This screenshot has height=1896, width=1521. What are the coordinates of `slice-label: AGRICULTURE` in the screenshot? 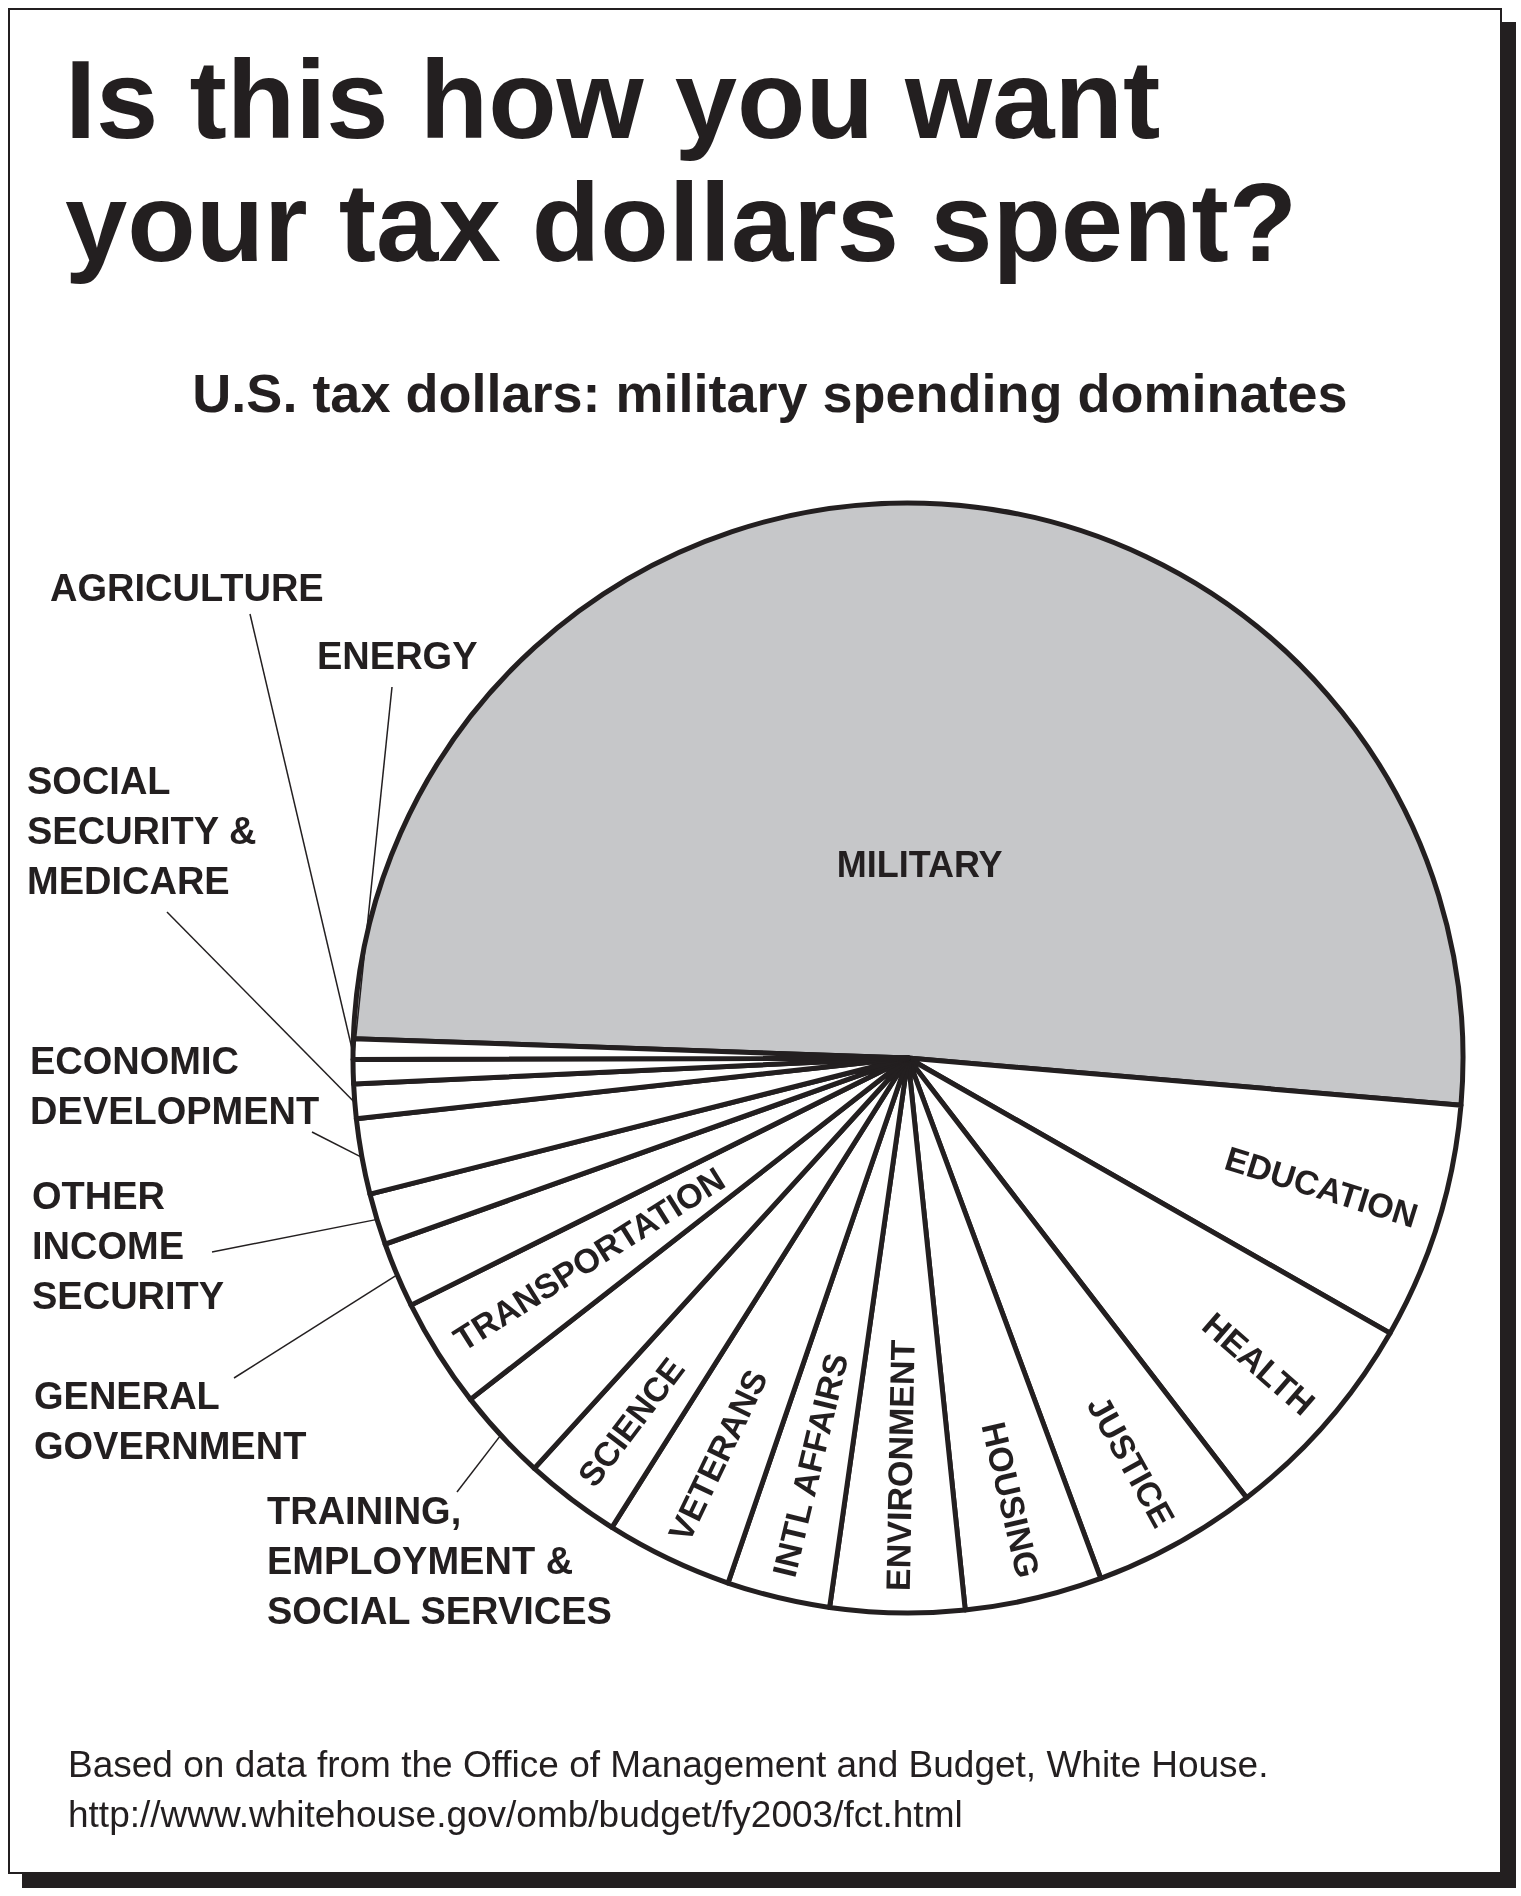 It's located at (187, 588).